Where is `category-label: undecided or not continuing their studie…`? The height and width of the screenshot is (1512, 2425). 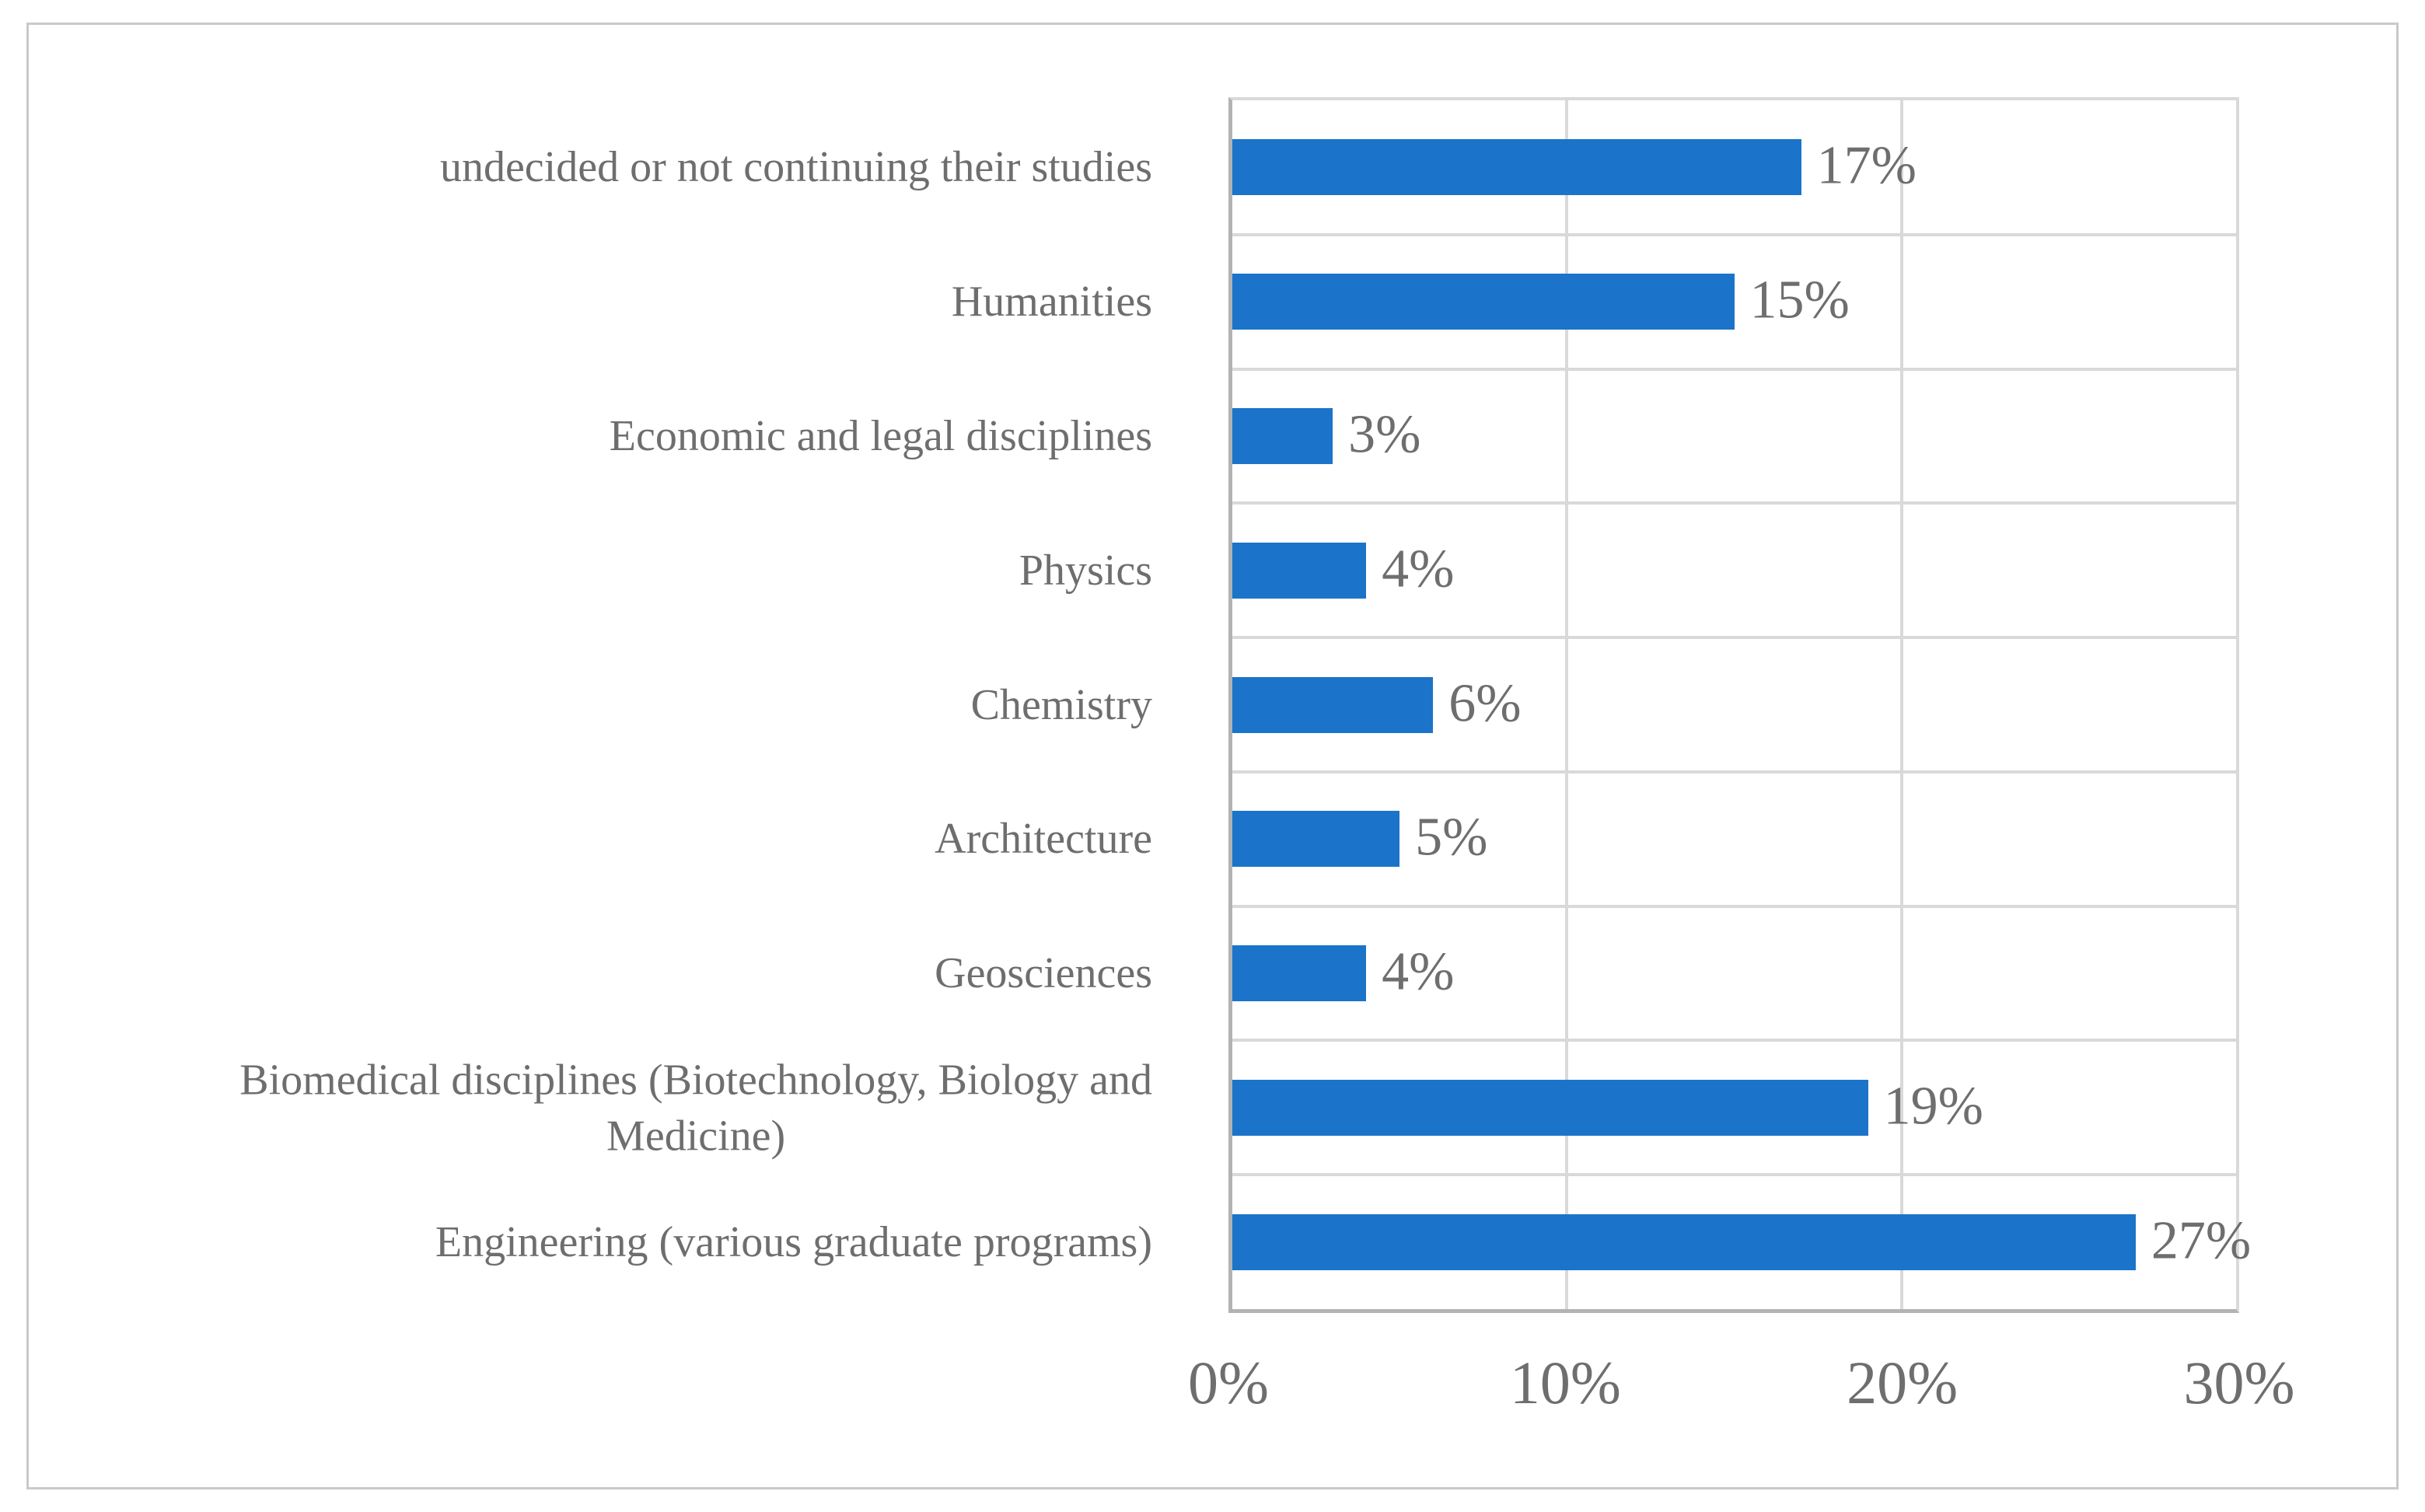 category-label: undecided or not continuing their studie… is located at coordinates (795, 167).